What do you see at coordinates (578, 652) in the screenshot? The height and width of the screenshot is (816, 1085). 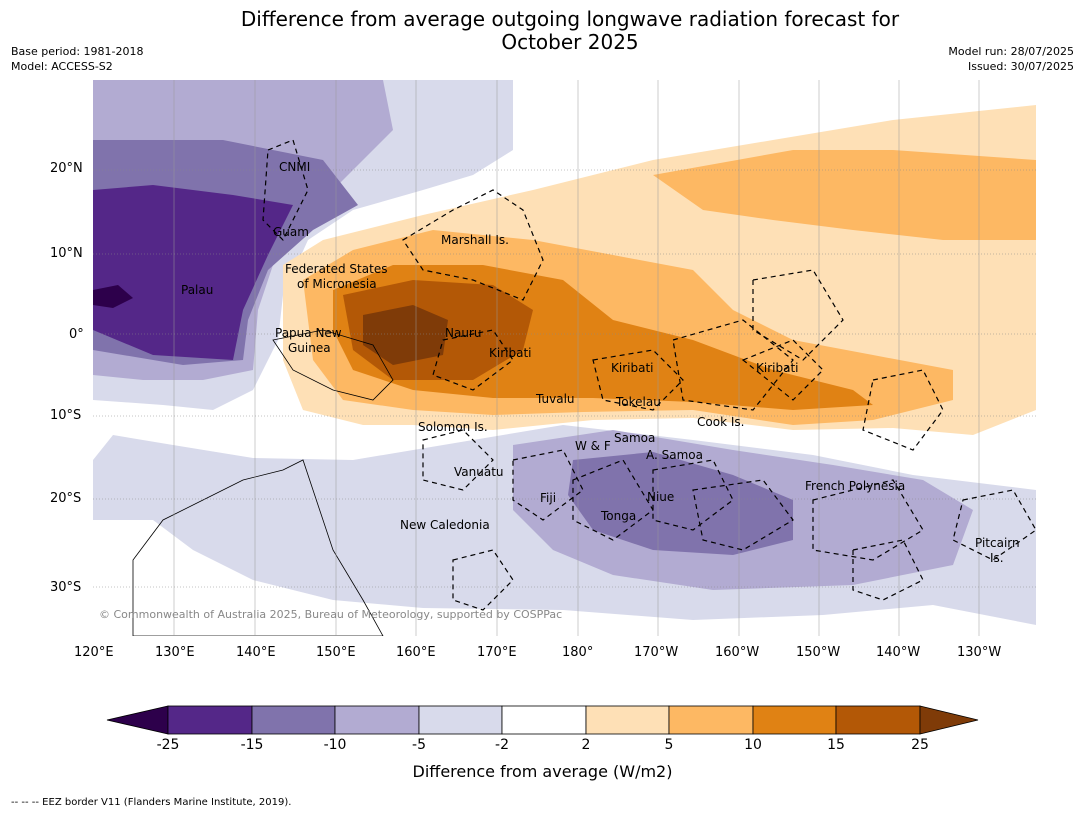 I see `lon-tick-180: 180°` at bounding box center [578, 652].